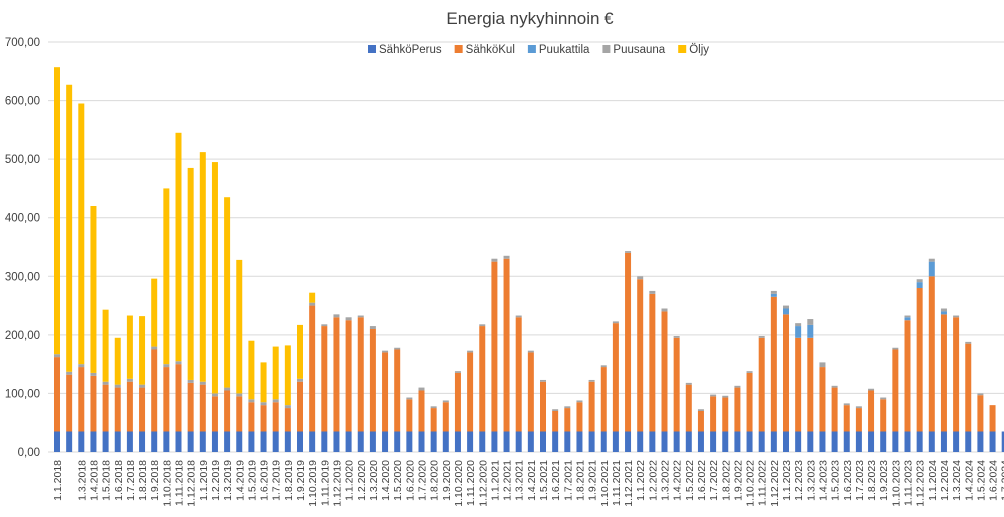 The image size is (1004, 517). Describe the element at coordinates (445, 417) in the screenshot. I see `bar-sähkökul-1.9.2020` at that location.